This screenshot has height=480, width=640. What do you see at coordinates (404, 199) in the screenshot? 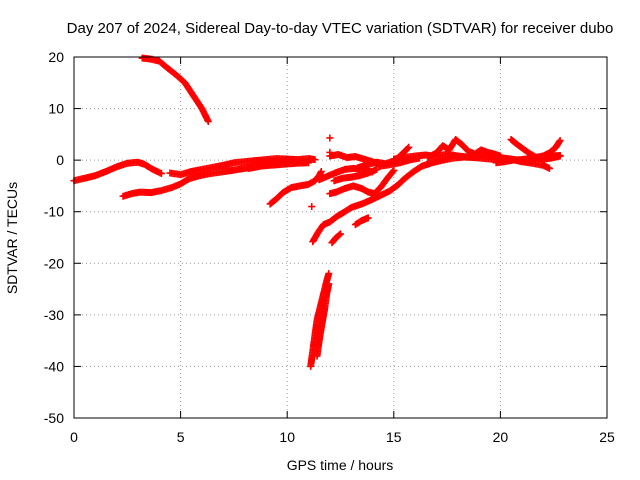
I see `series-track-i` at bounding box center [404, 199].